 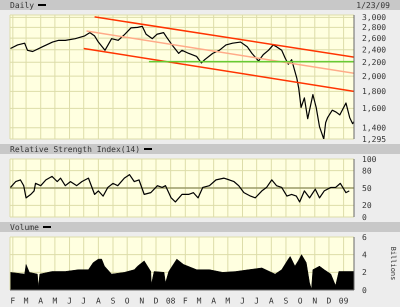 What do you see at coordinates (374, 76) in the screenshot?
I see `y-tick-label: 2,000` at bounding box center [374, 76].